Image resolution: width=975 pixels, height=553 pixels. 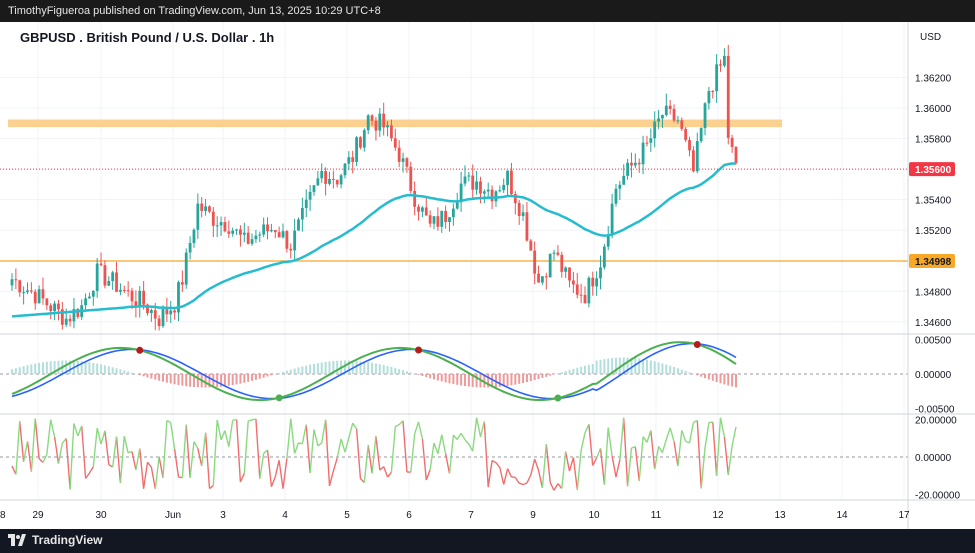 What do you see at coordinates (932, 261) in the screenshot?
I see `support-price-badge` at bounding box center [932, 261].